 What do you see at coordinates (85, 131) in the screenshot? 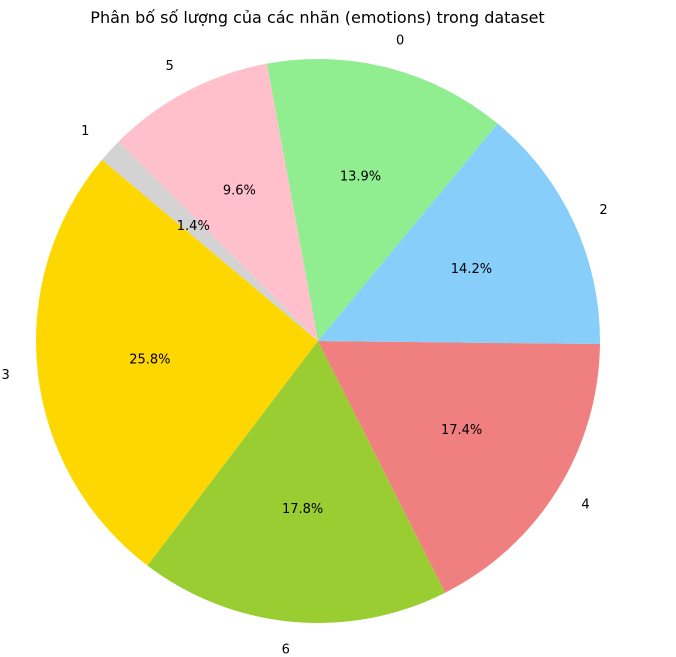
I see `category-label-1: 1` at bounding box center [85, 131].